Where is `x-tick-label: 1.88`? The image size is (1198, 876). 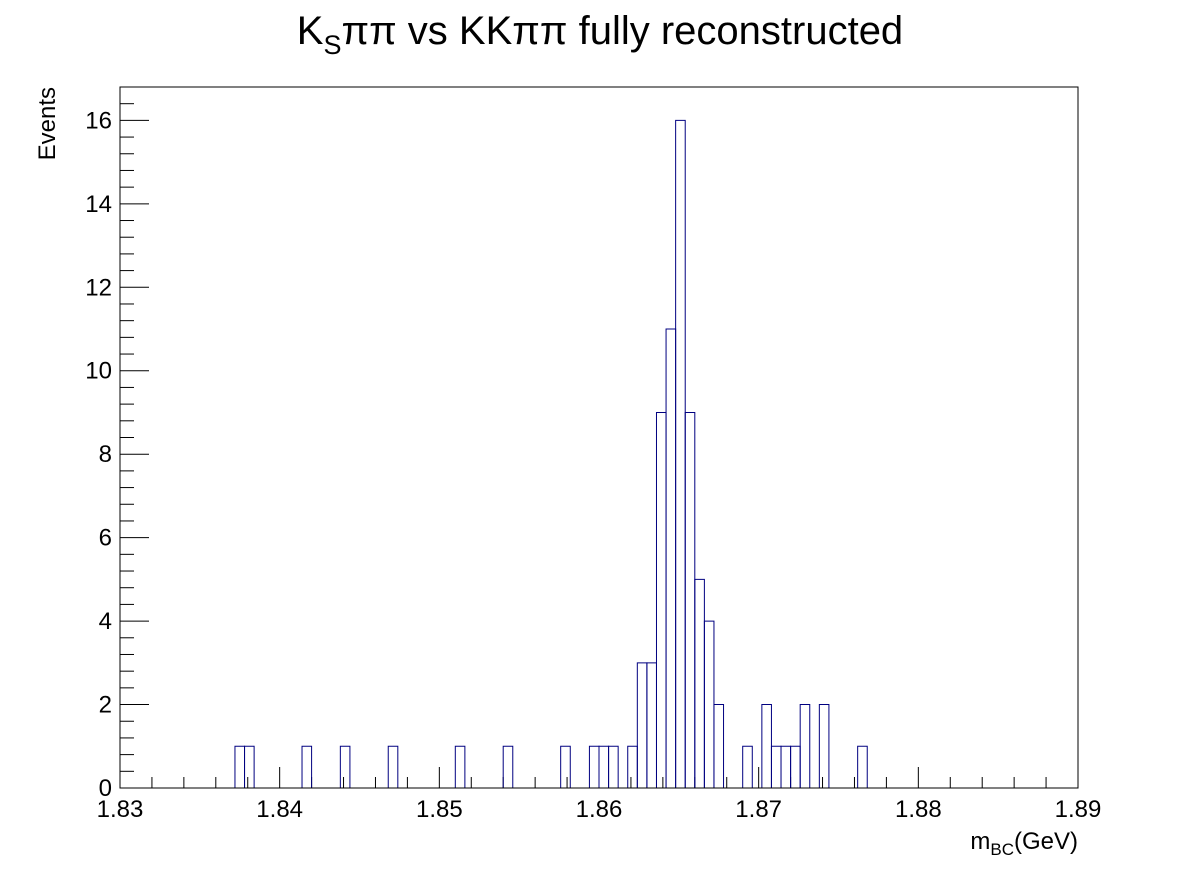 x-tick-label: 1.88 is located at coordinates (918, 809).